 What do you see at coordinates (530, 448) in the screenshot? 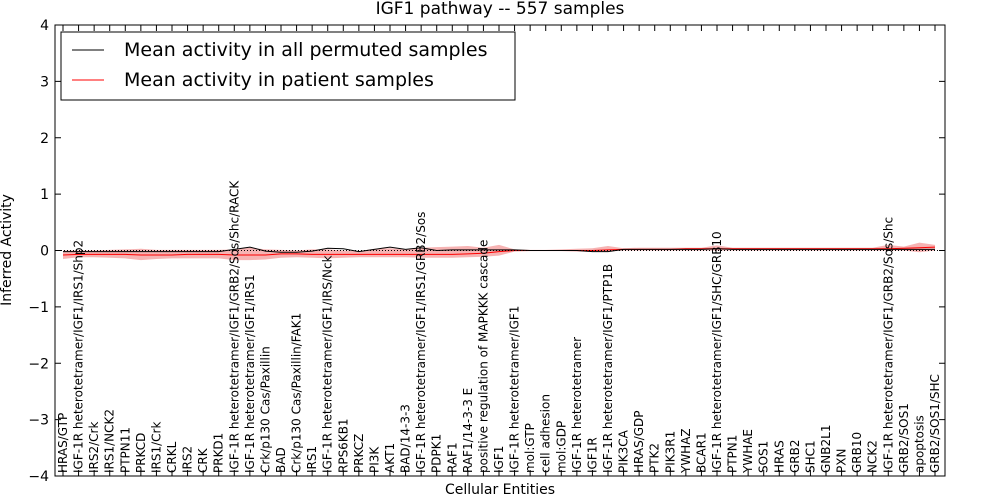
I see `x-tick-label: mol:GTP` at bounding box center [530, 448].